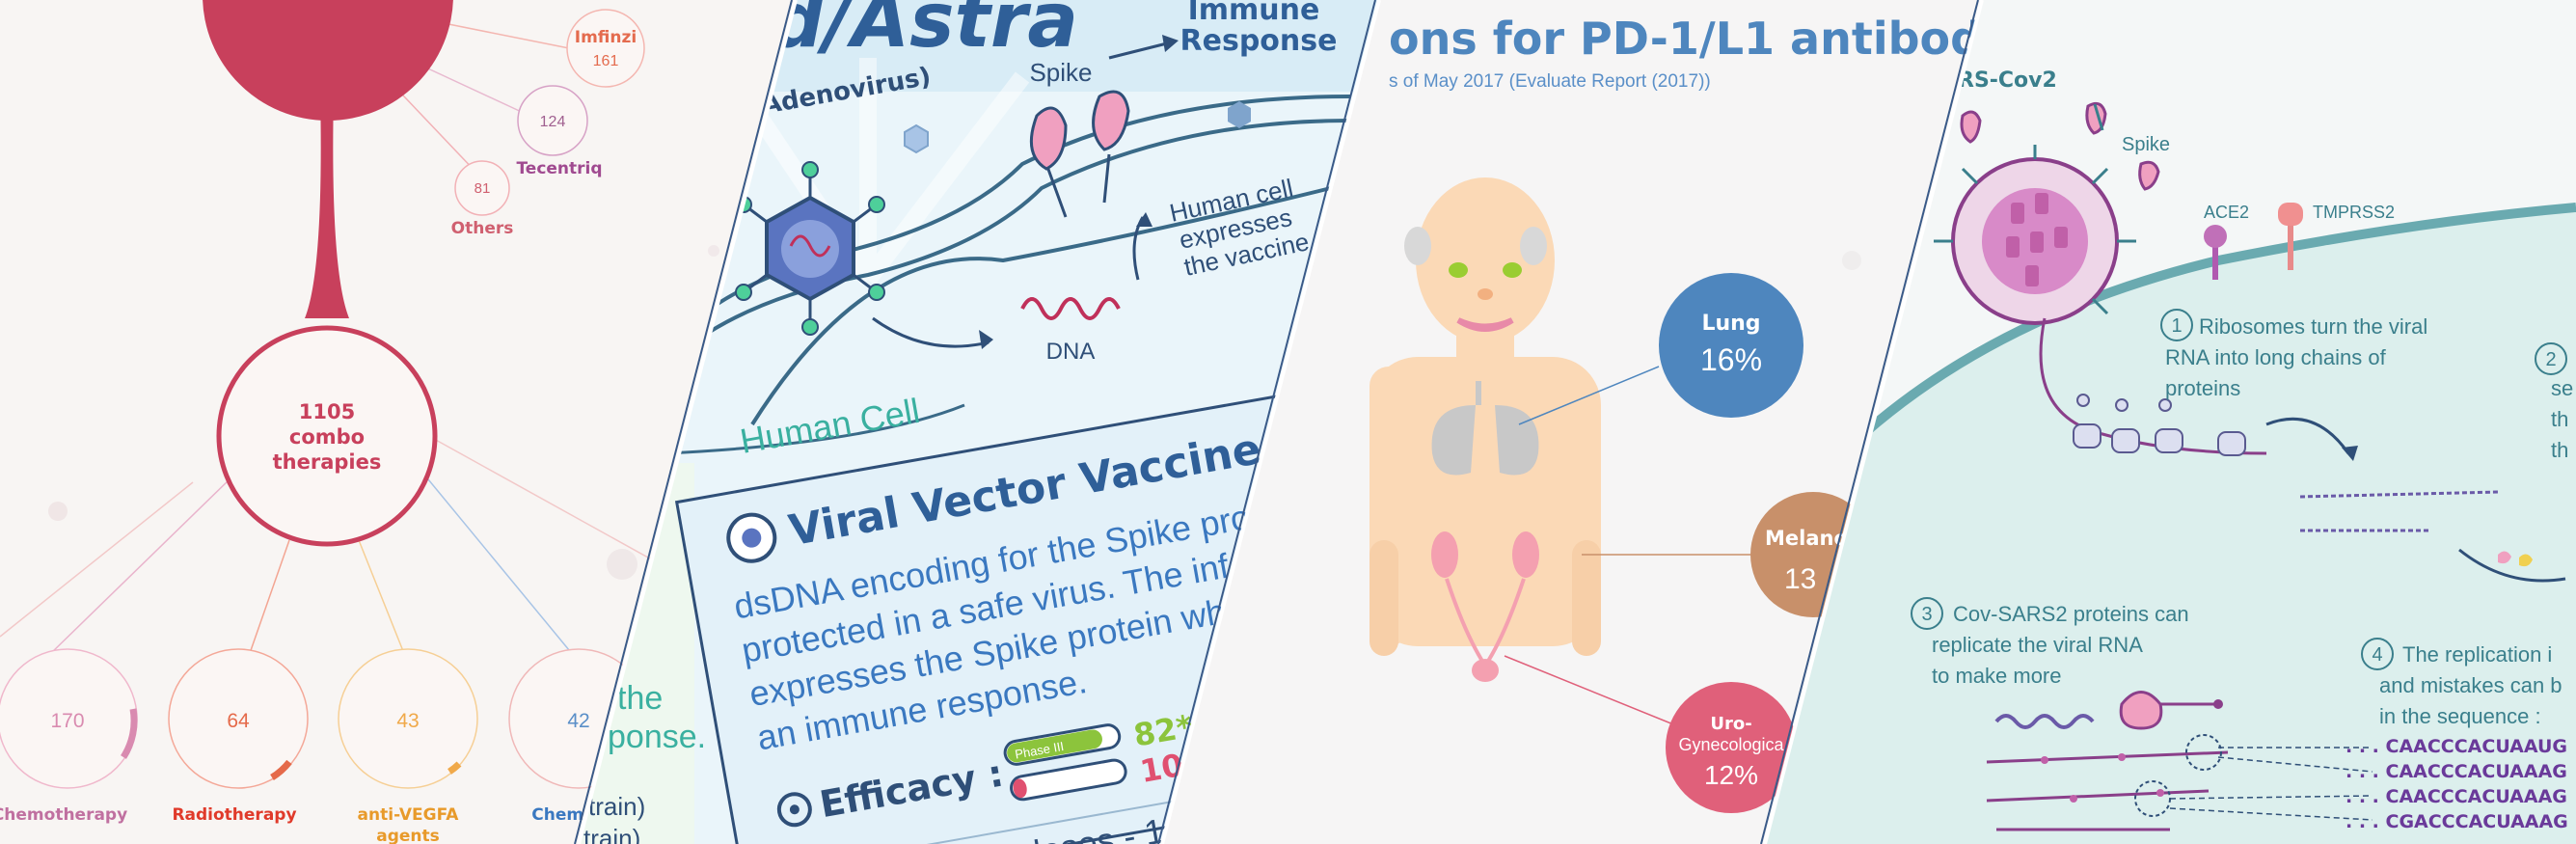 This screenshot has width=2576, height=844. Describe the element at coordinates (657, 737) in the screenshot. I see `left-fragment-2: ponse.` at that location.